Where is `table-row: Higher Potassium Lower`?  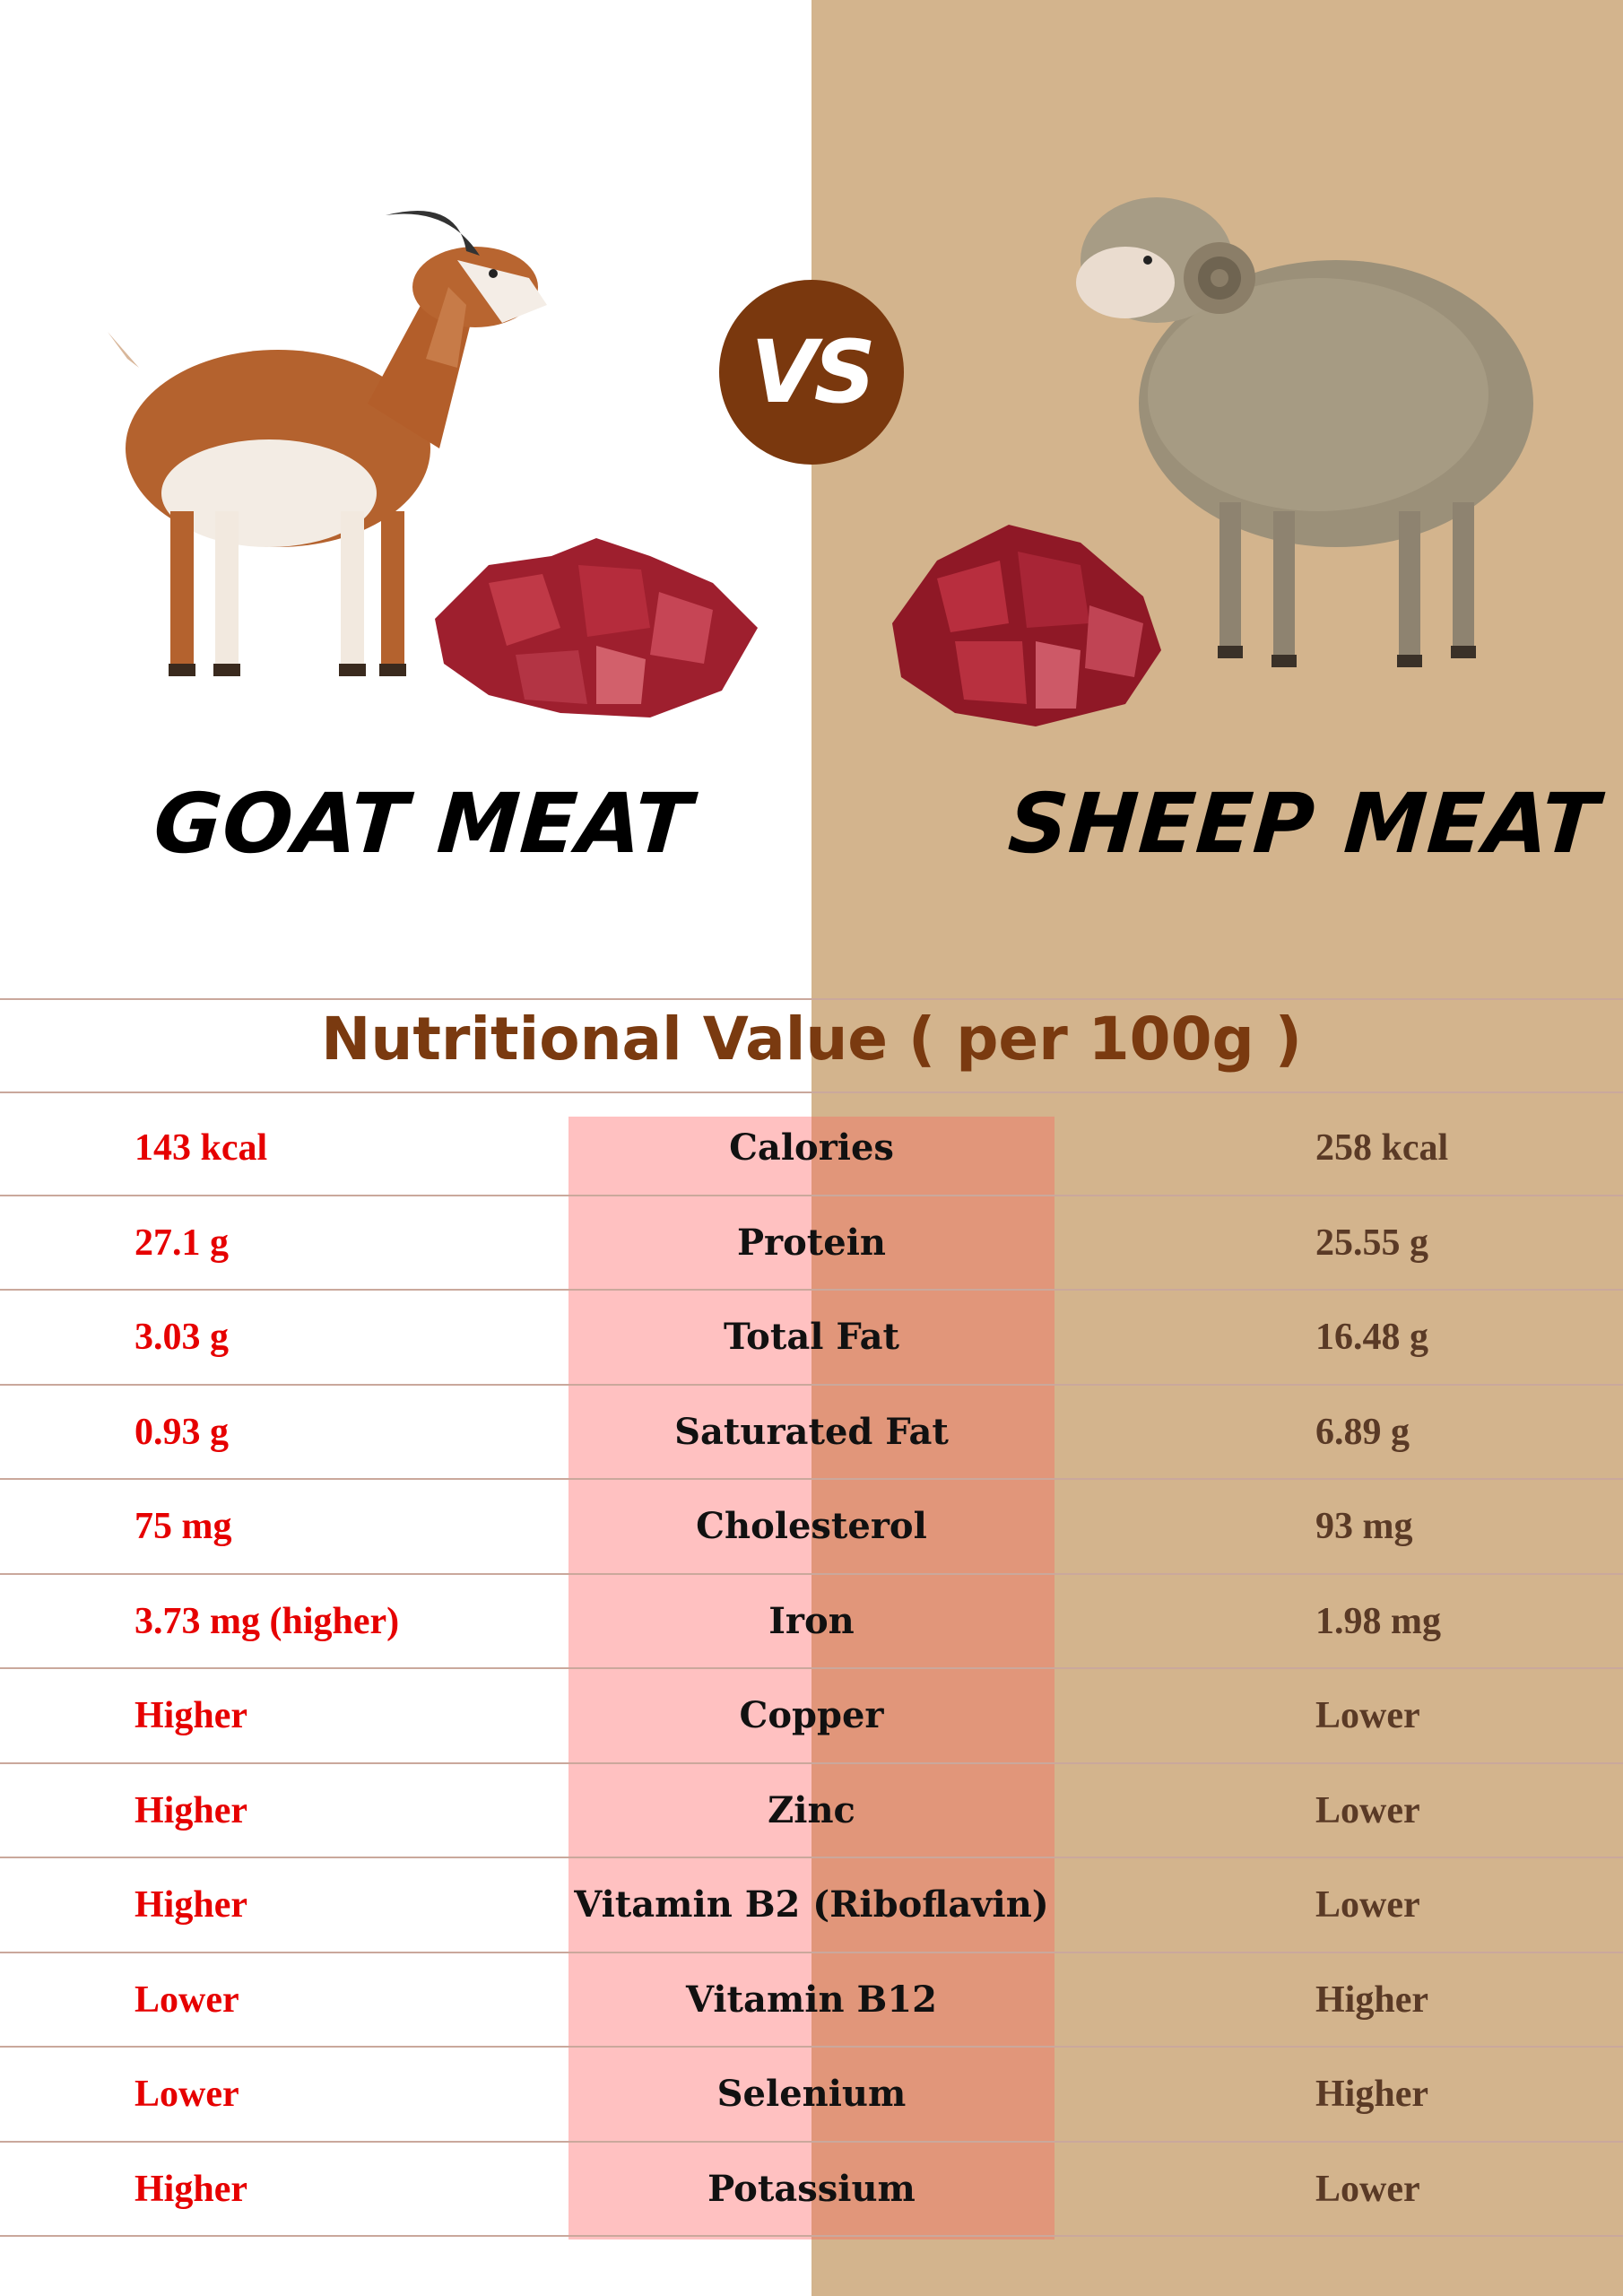
table-row: Higher Potassium Lower is located at coordinates (811, 2189).